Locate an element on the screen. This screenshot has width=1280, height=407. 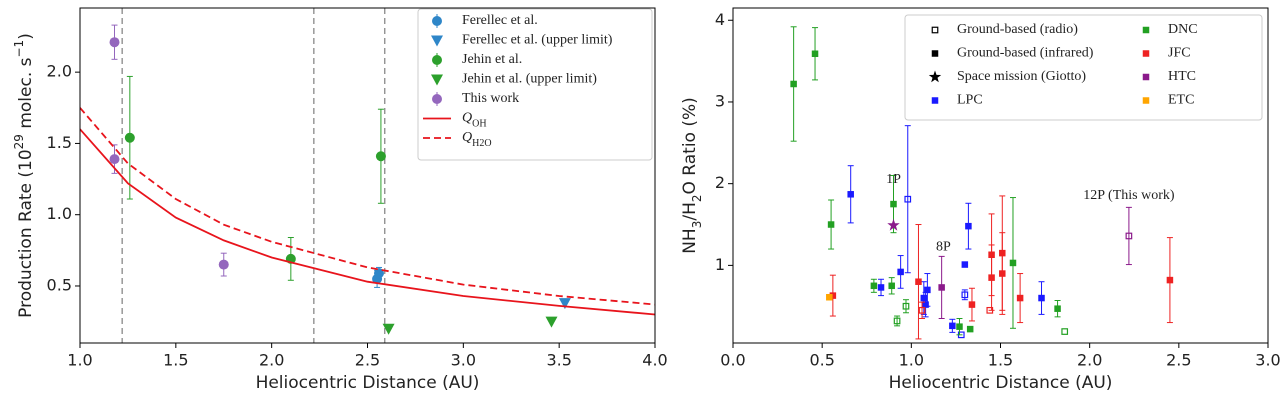
y-axis-label-part: 29 is located at coordinates (19, 141).